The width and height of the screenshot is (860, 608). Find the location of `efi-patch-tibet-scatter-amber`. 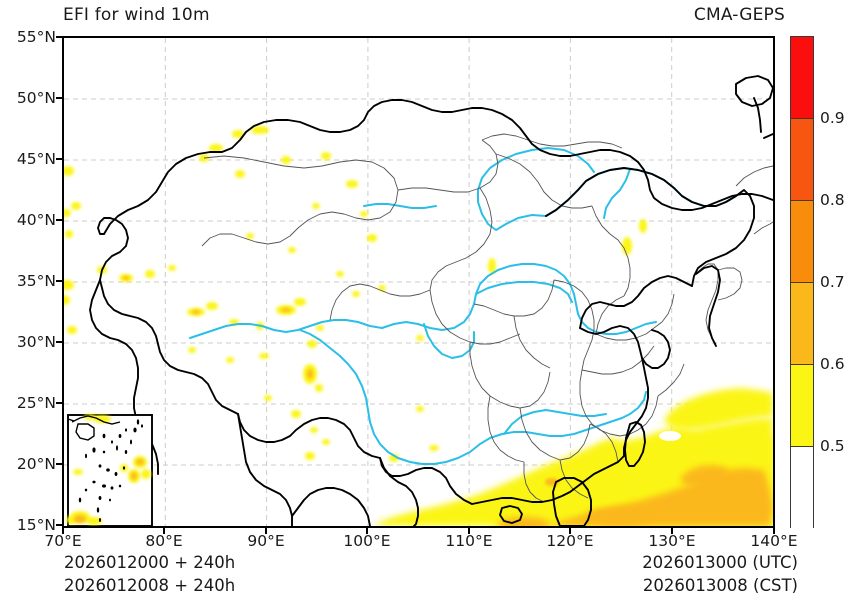

efi-patch-tibet-scatter-amber is located at coordinates (218, 327).